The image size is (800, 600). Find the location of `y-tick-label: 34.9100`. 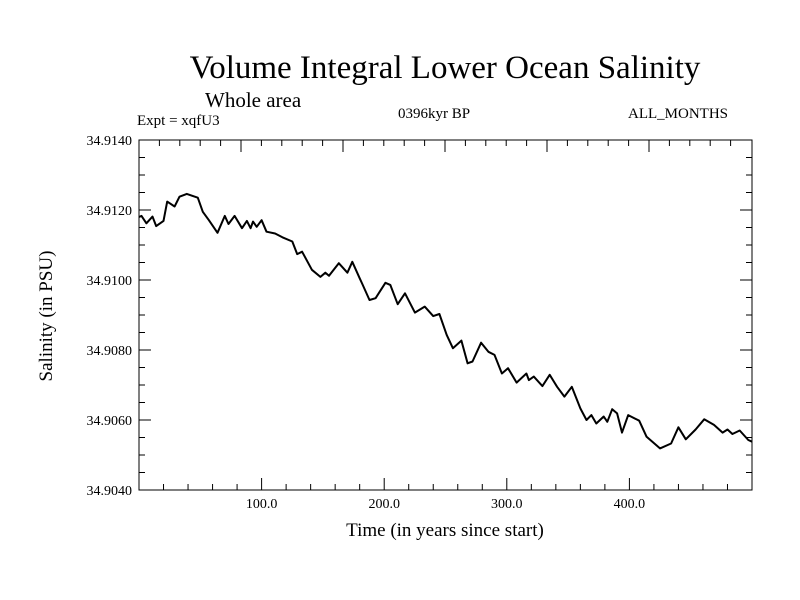

y-tick-label: 34.9100 is located at coordinates (110, 281).